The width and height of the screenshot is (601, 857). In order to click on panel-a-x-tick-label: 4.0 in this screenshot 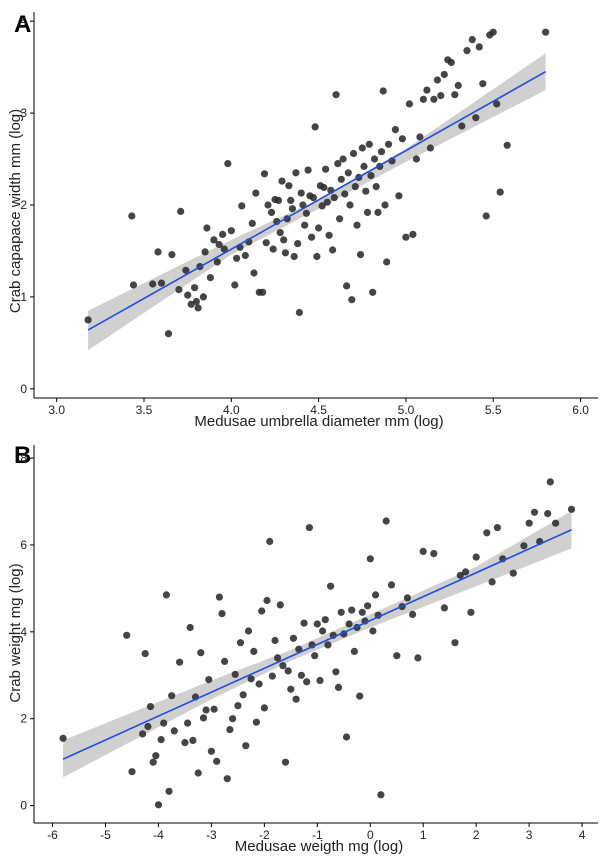, I will do `click(231, 410)`.